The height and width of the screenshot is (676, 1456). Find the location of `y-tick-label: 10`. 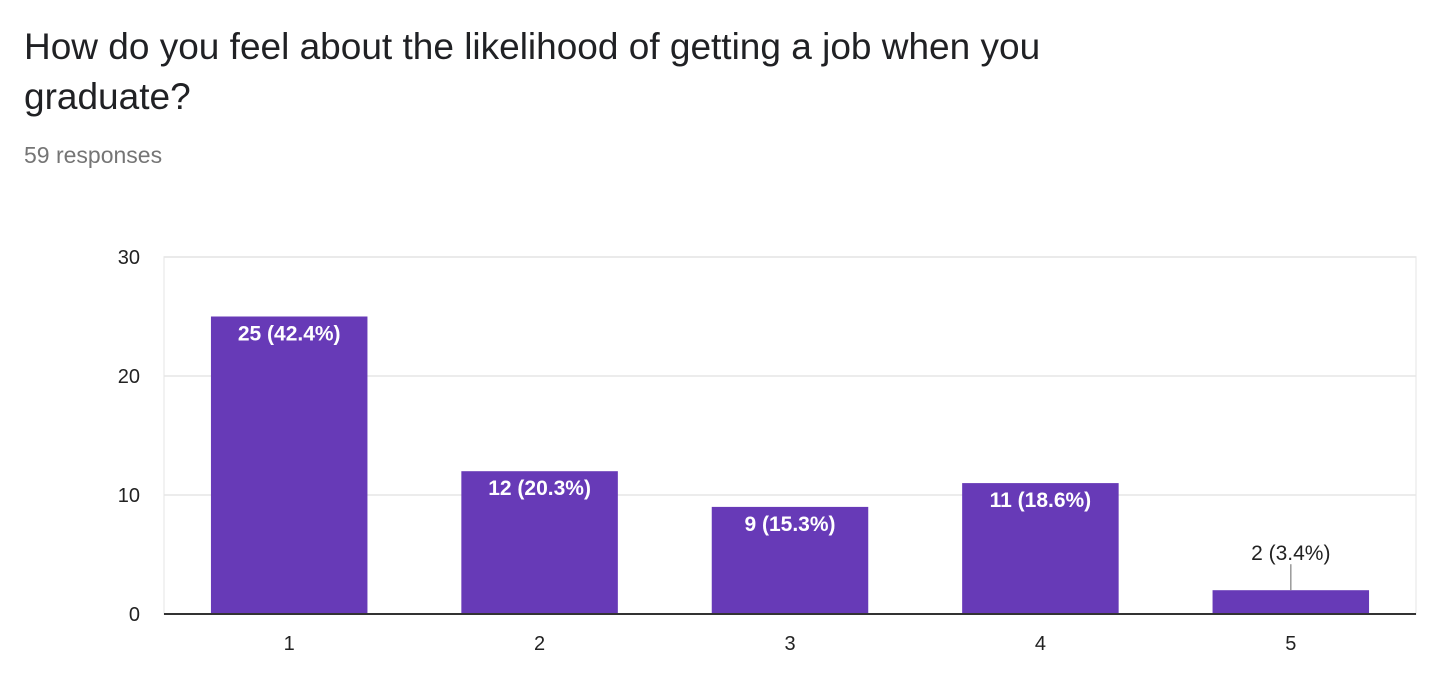

y-tick-label: 10 is located at coordinates (129, 496).